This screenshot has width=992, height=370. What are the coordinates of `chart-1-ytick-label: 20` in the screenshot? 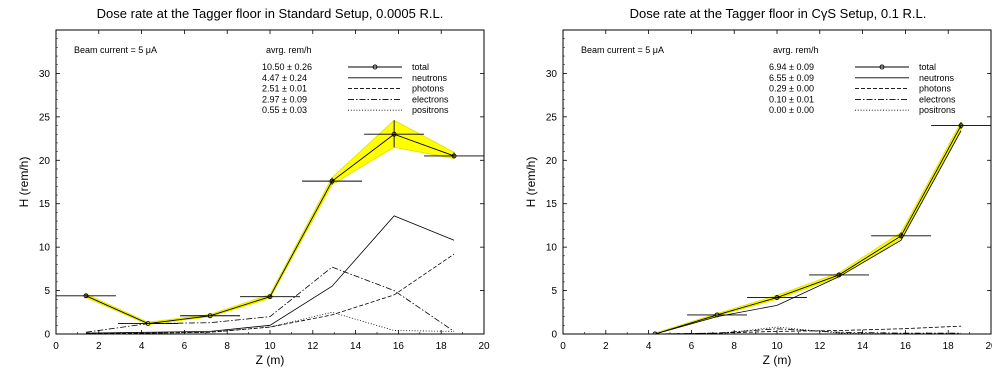 It's located at (45, 161).